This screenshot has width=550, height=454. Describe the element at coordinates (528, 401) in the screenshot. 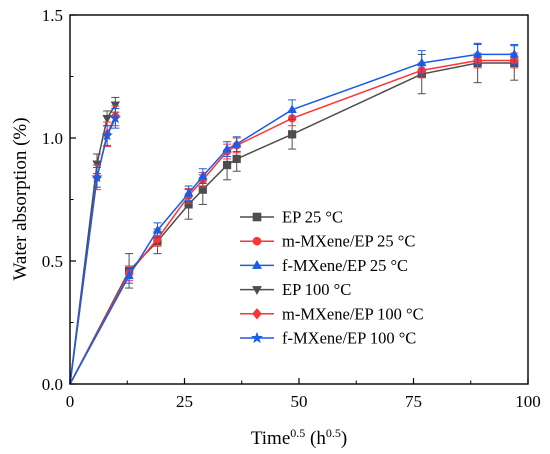

I see `x-tick-label-4: 100` at that location.